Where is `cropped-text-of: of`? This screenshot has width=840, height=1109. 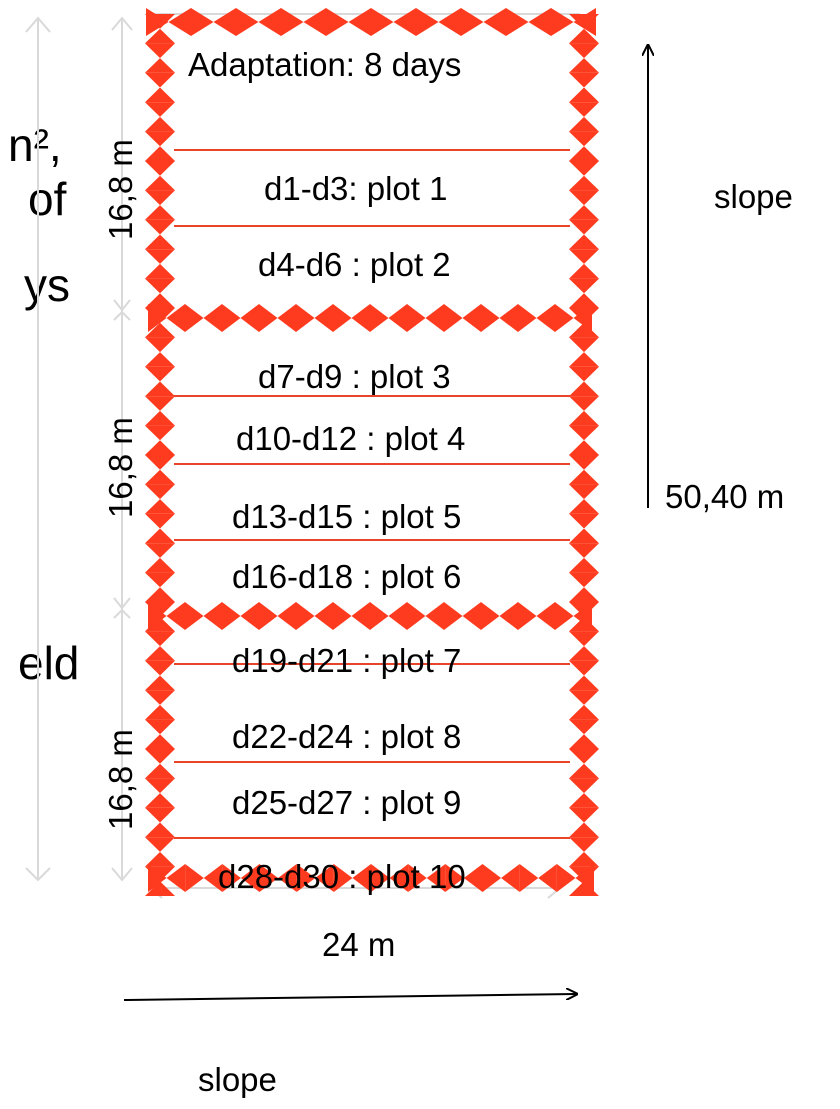
cropped-text-of: of is located at coordinates (47, 199).